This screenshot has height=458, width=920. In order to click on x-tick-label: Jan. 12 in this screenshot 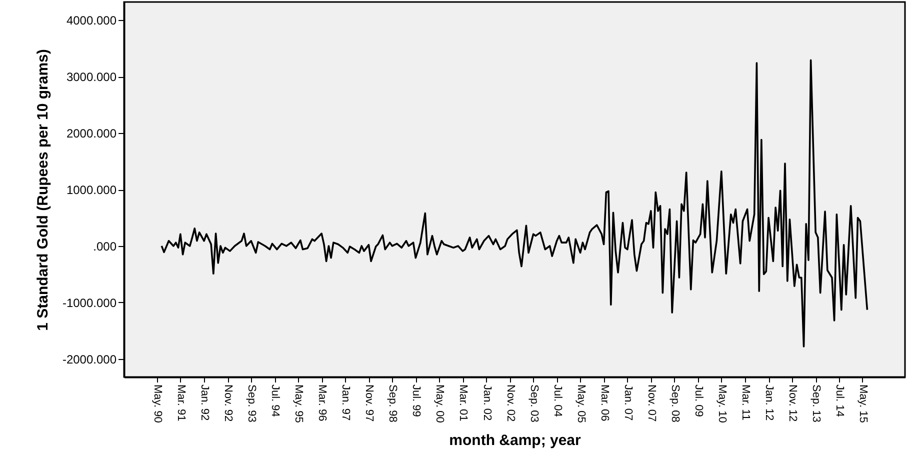, I will do `click(769, 402)`.